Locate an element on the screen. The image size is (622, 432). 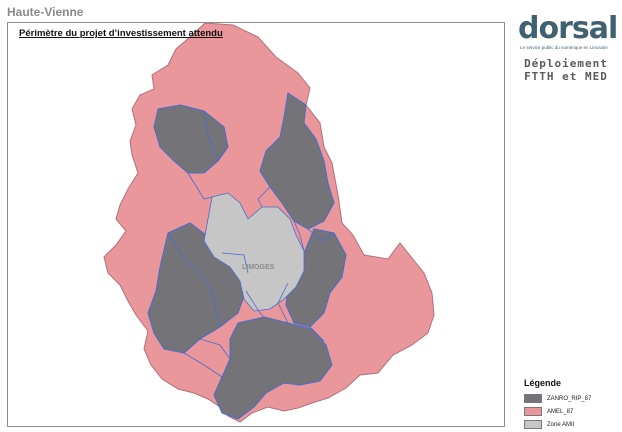
legend-swatch-amel is located at coordinates (533, 411).